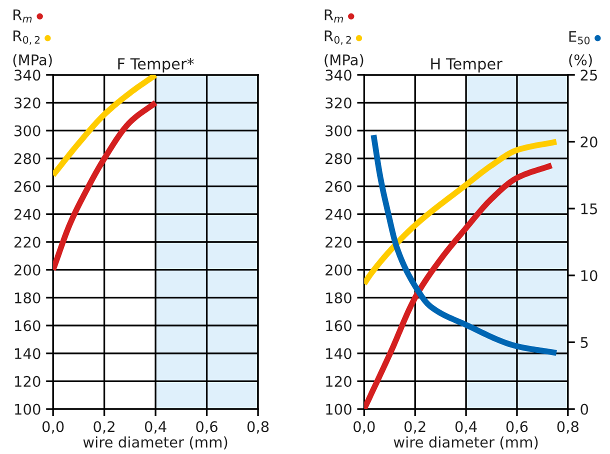 Image resolution: width=610 pixels, height=454 pixels. I want to click on y2-tick-label: 20, so click(589, 142).